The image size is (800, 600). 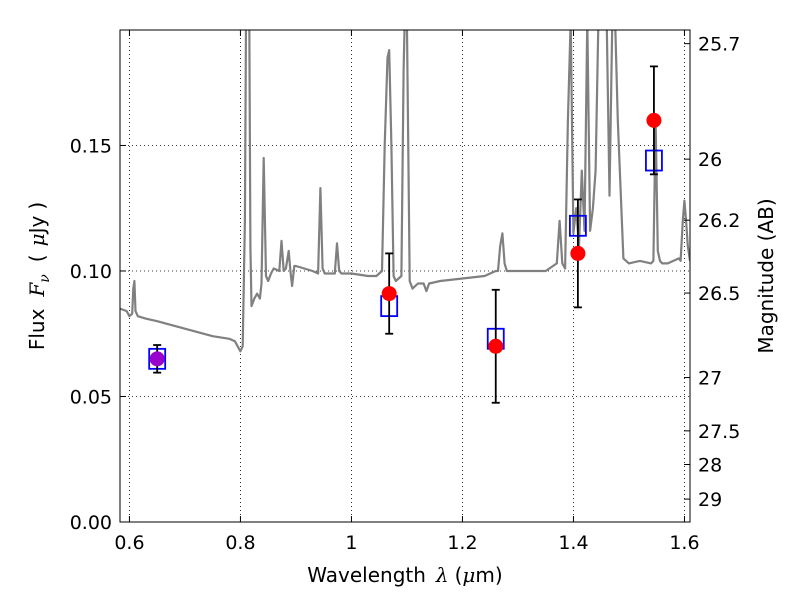 What do you see at coordinates (240, 543) in the screenshot?
I see `x-tick-label: 0.8` at bounding box center [240, 543].